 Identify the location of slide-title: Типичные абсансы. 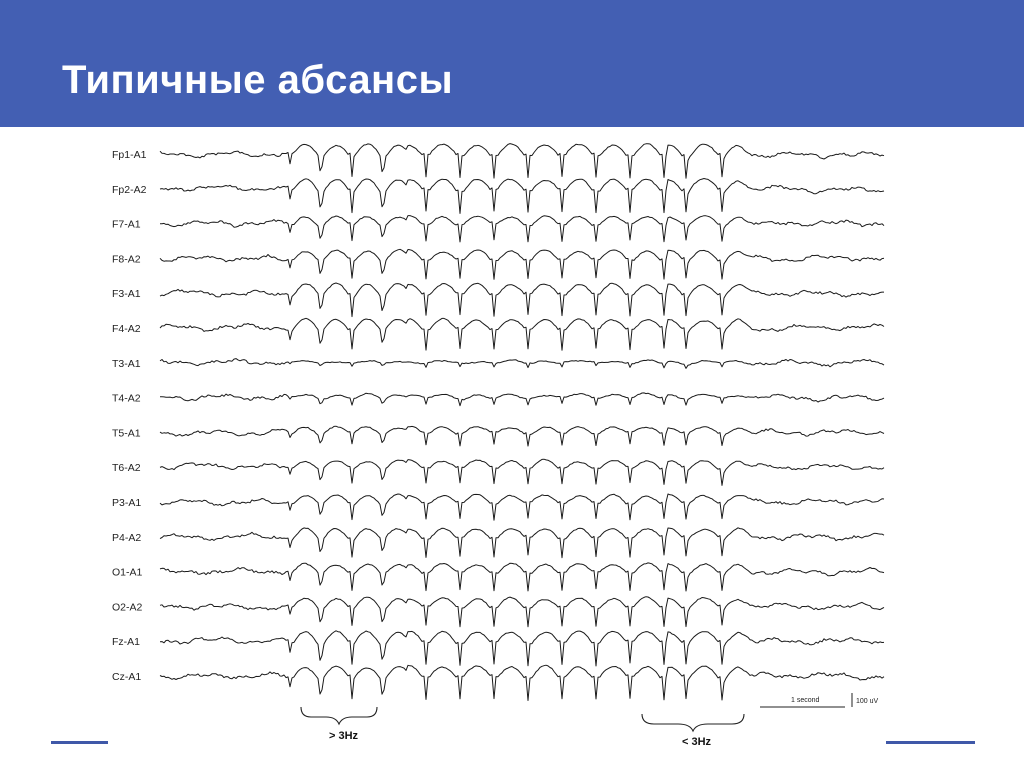
(258, 80).